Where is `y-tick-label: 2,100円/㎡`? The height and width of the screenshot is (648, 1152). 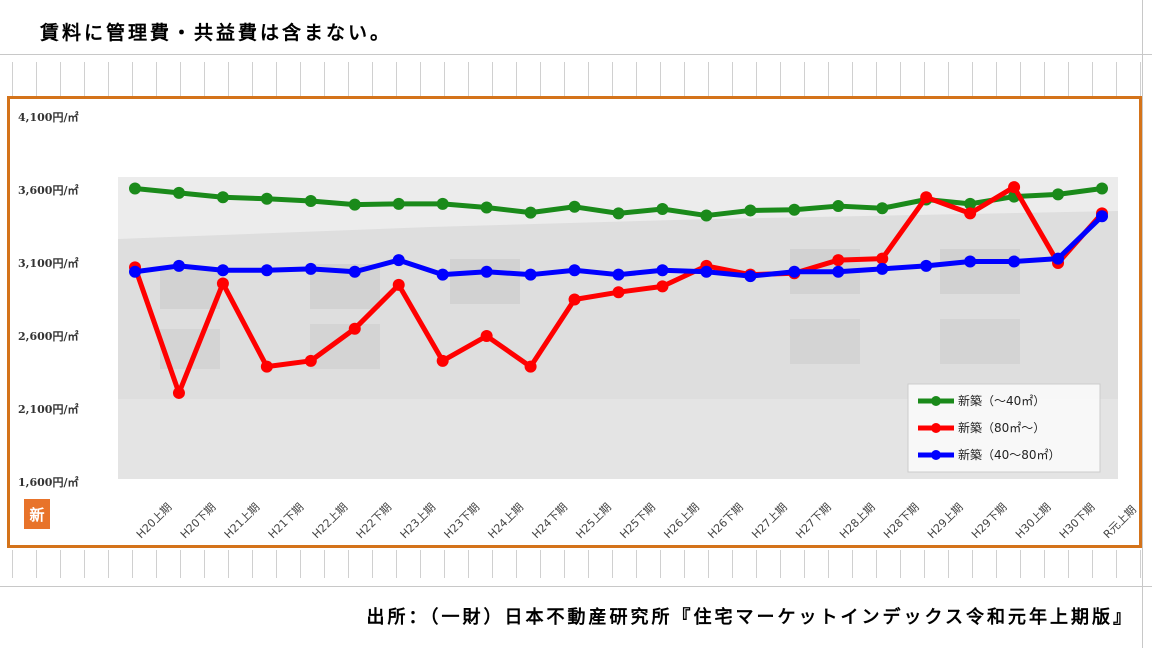
y-tick-label: 2,100円/㎡ is located at coordinates (48, 409).